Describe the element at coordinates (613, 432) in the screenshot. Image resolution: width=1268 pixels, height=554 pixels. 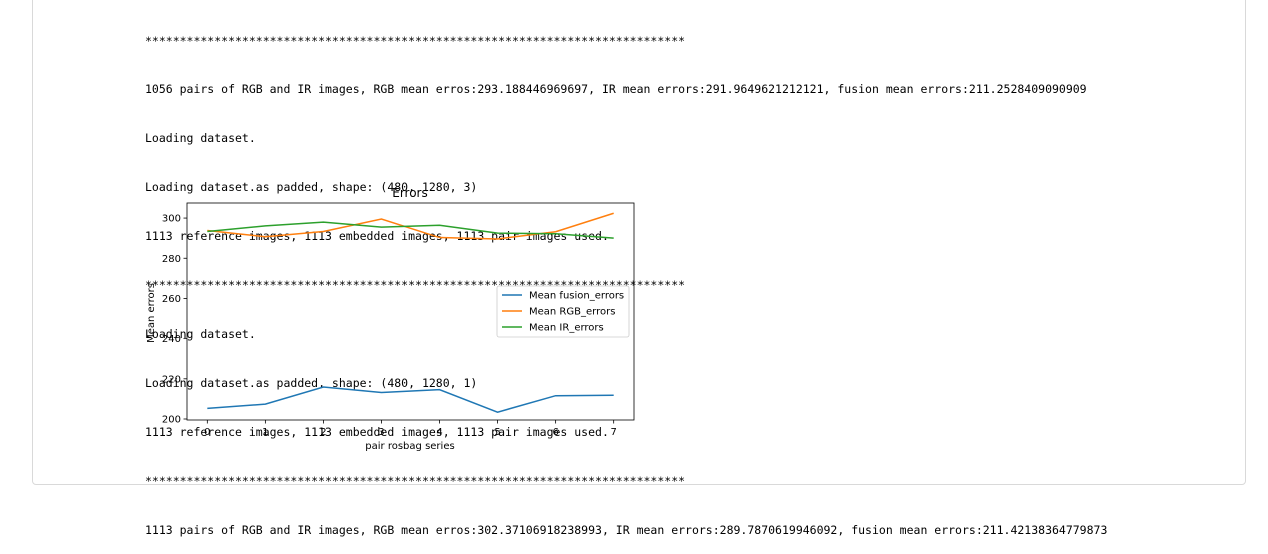
I see `x-tick-label: 7` at that location.